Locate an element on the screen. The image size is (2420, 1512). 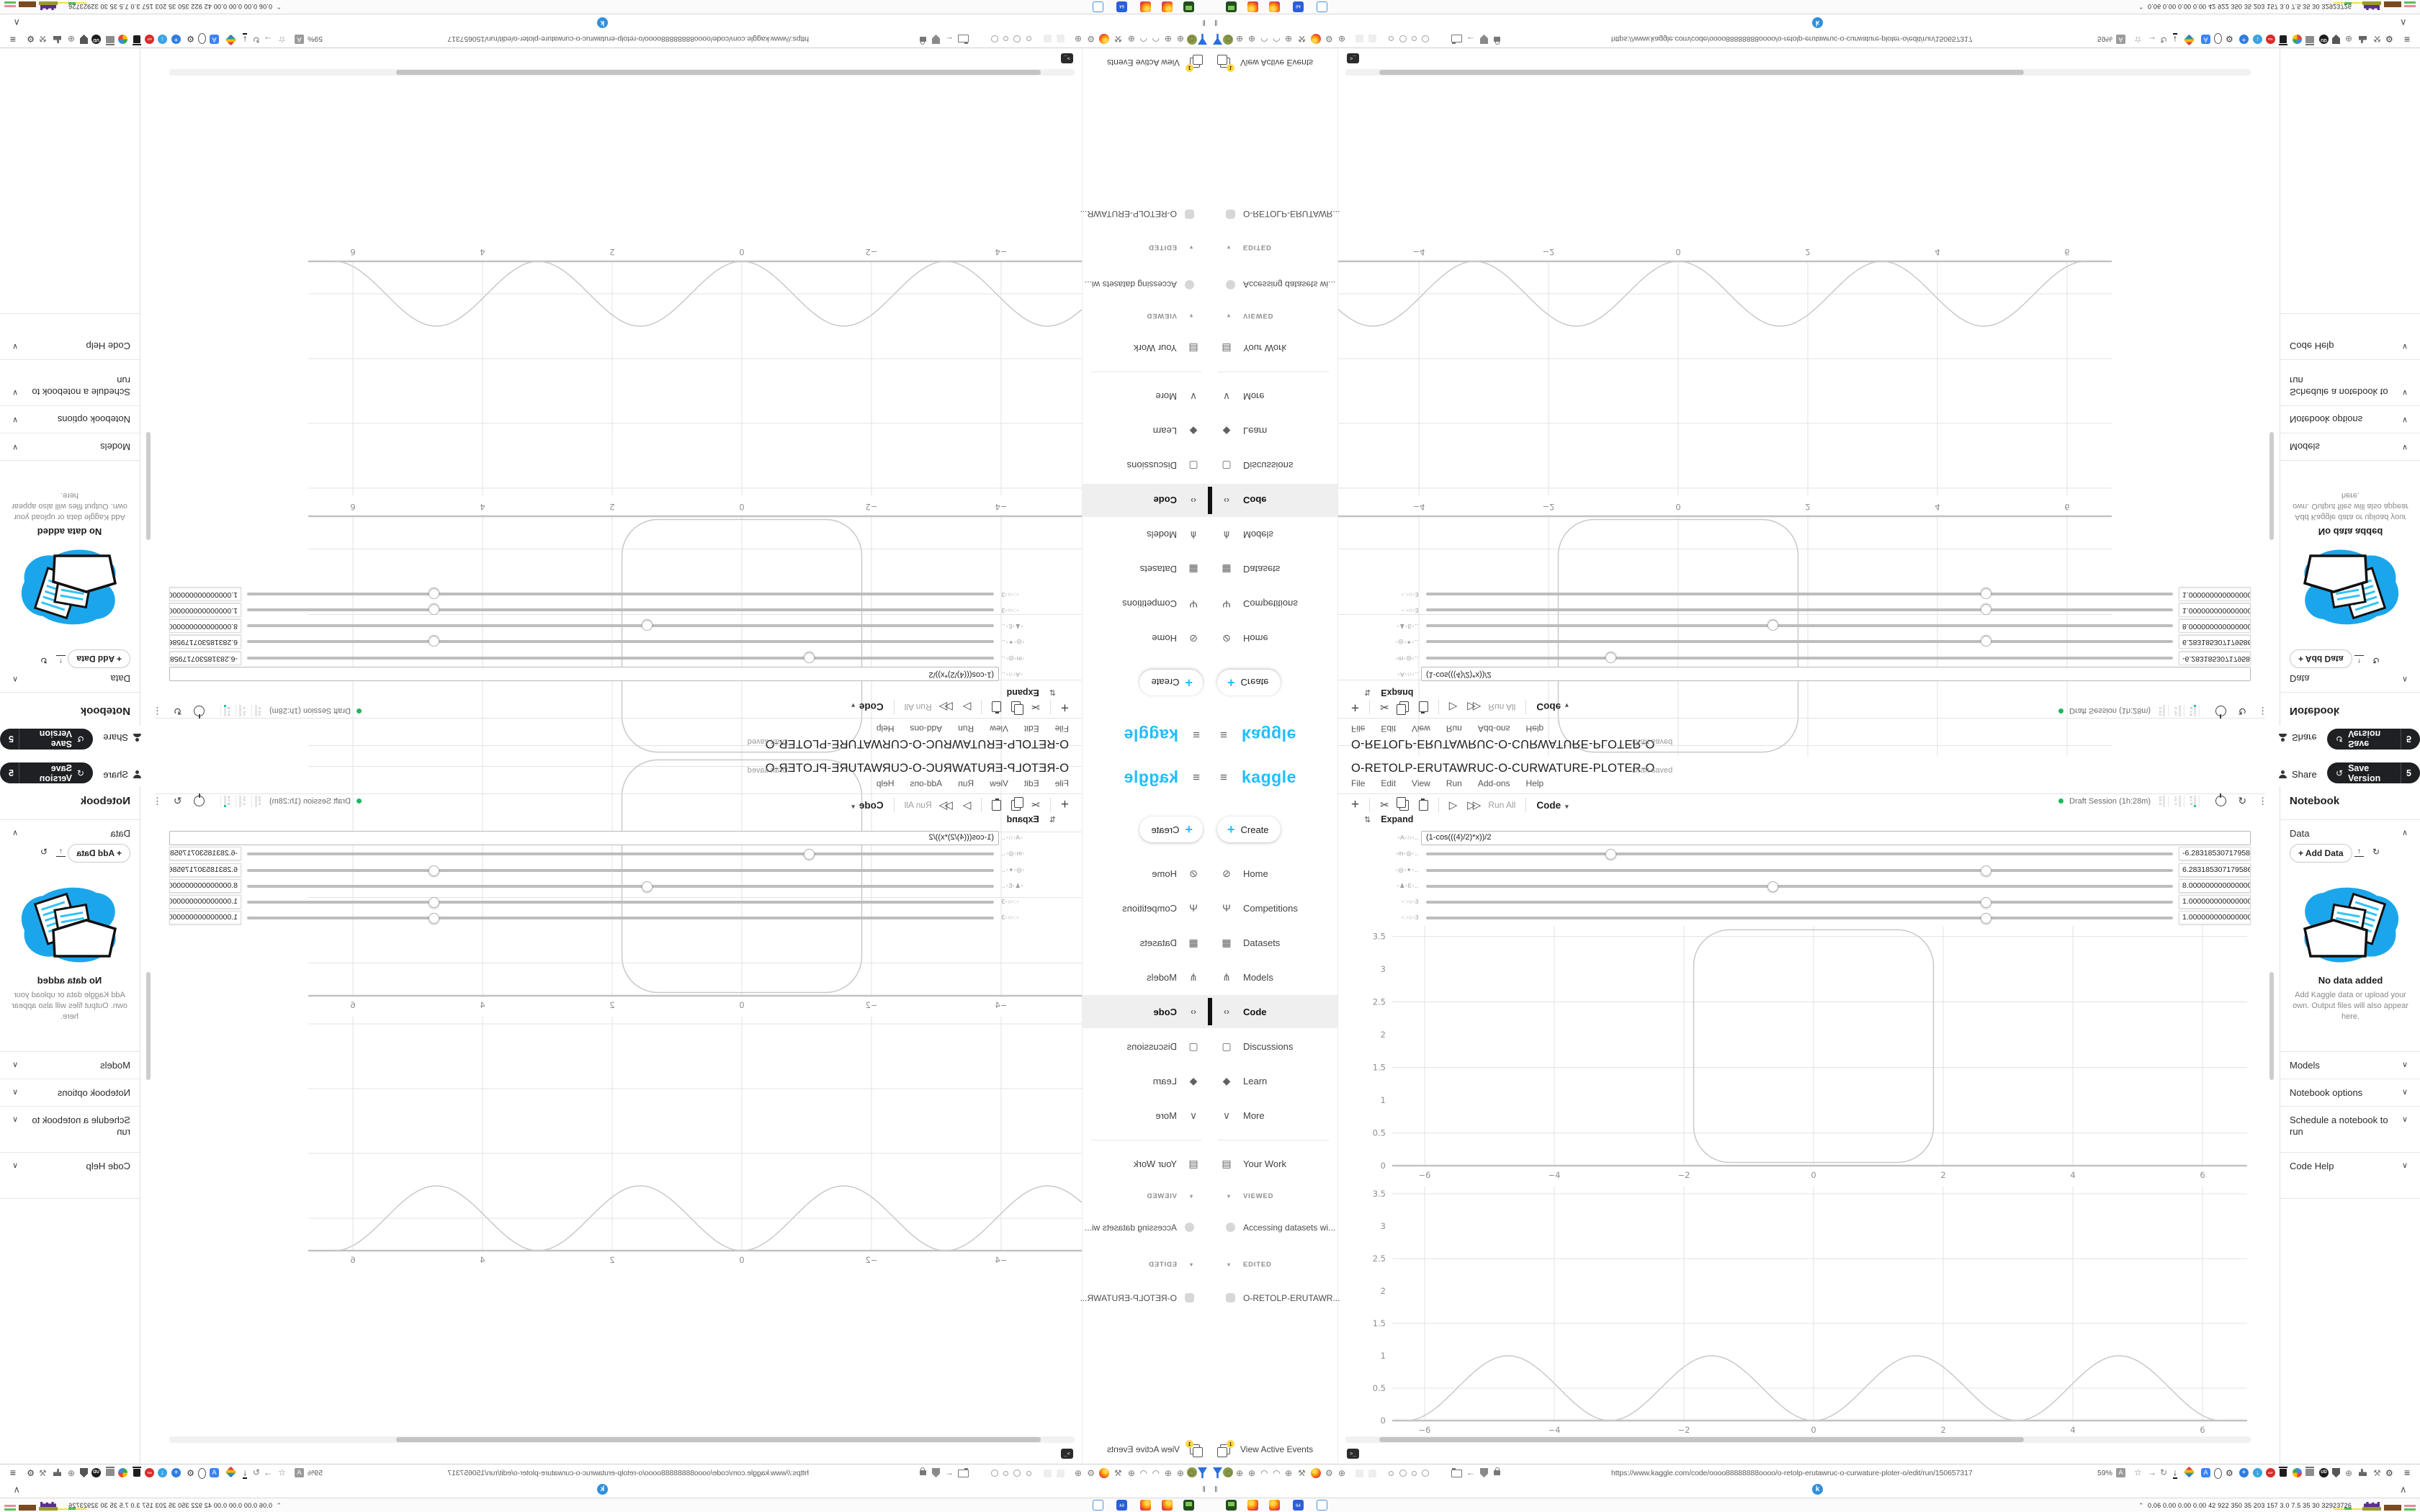
profile-avatar is located at coordinates (1228, 1472).